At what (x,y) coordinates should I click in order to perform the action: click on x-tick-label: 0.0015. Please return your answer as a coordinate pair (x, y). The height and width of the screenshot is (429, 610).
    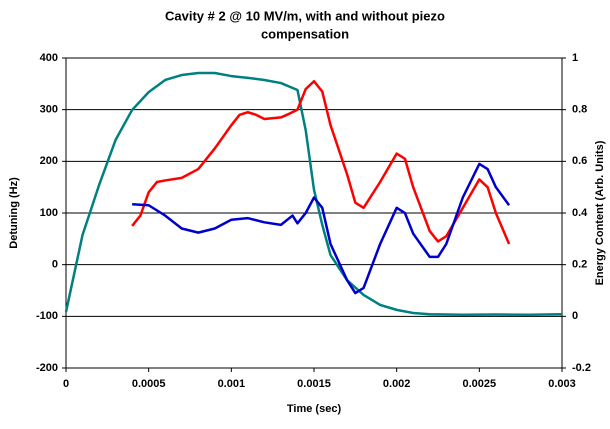
    Looking at the image, I should click on (314, 384).